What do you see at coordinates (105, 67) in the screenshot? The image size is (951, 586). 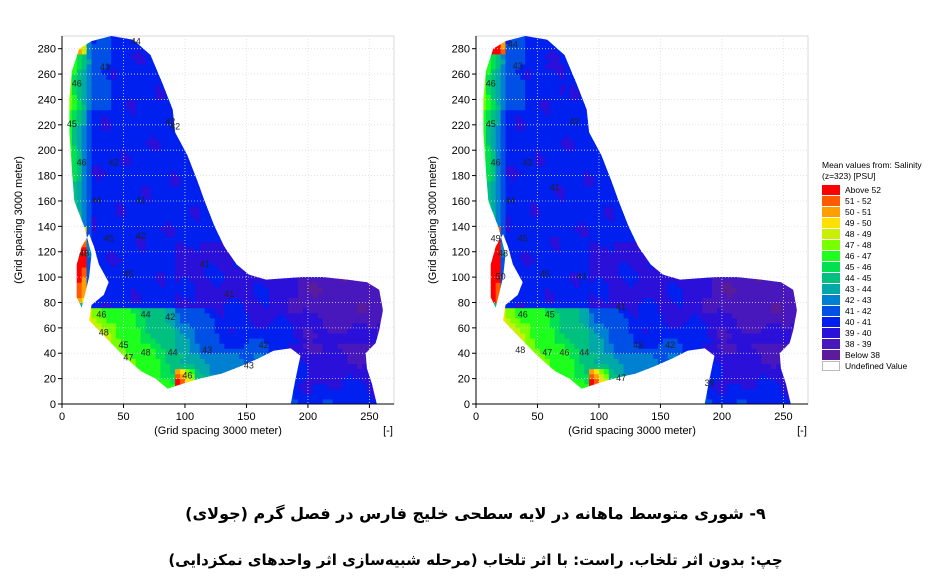 I see `contour-label: 43` at bounding box center [105, 67].